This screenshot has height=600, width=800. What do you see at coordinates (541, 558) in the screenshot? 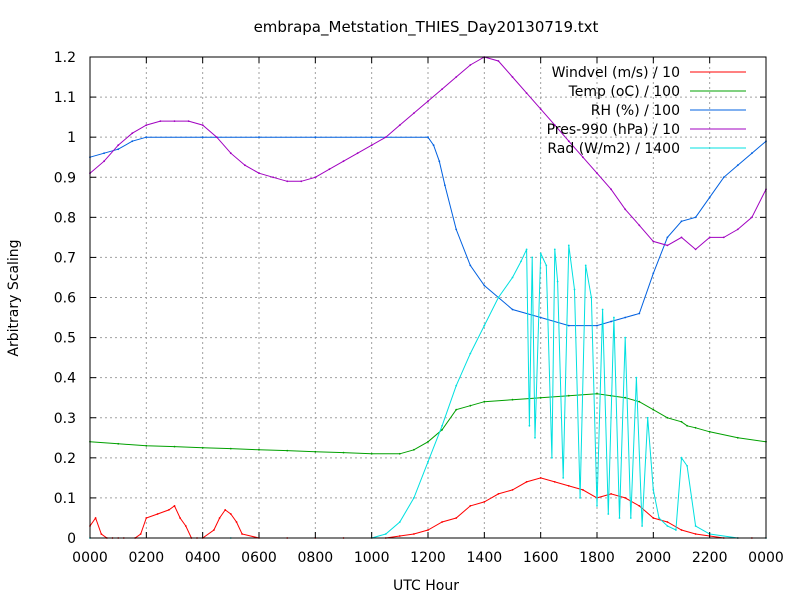
I see `x-tick-label: 1600` at bounding box center [541, 558].